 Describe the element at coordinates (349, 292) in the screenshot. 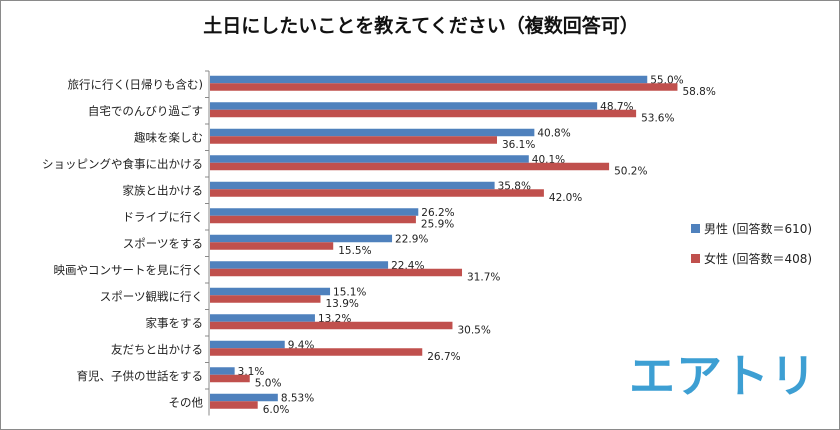

I see `data-label: 15.1%` at that location.